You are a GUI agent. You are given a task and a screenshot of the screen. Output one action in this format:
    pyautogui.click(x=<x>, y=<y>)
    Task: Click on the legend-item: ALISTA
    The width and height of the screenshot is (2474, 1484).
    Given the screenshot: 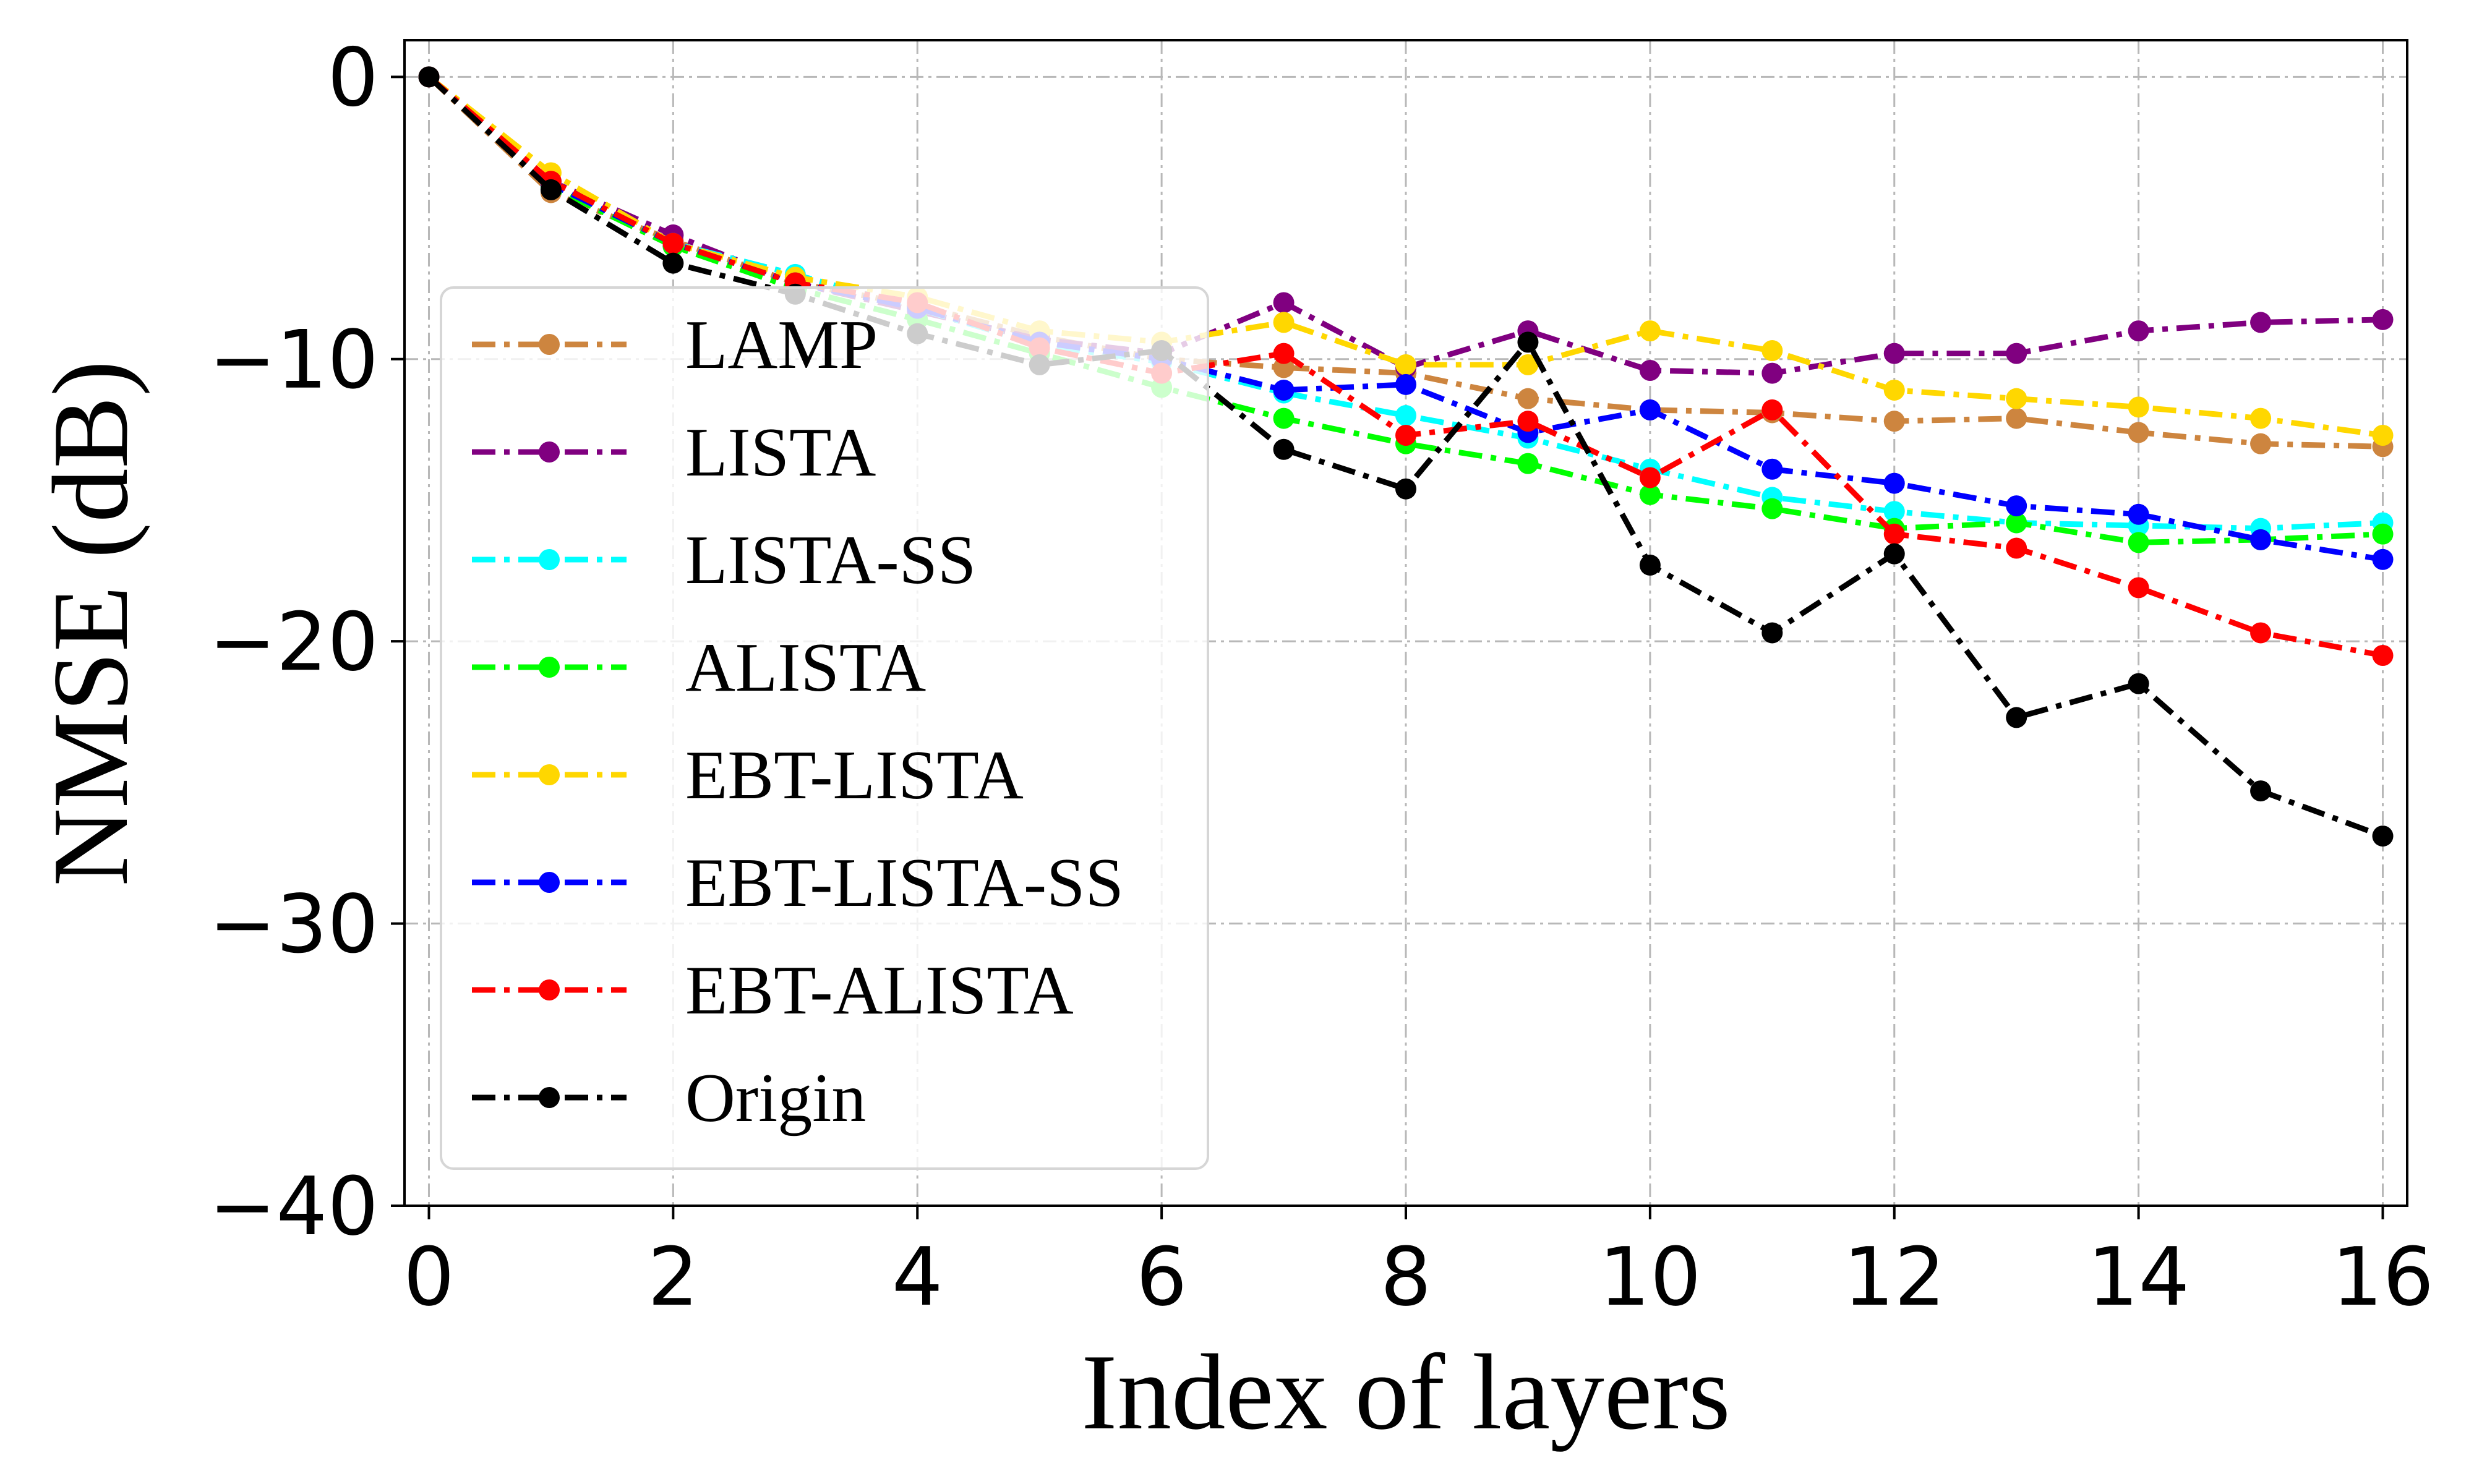 What is the action you would take?
    pyautogui.click(x=699, y=667)
    